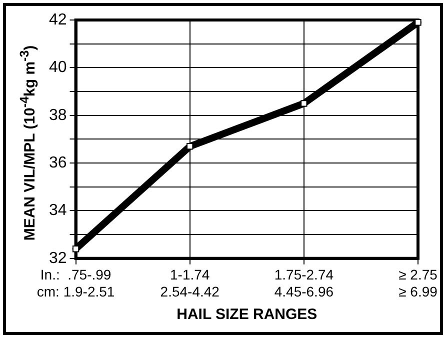 The height and width of the screenshot is (338, 446). Describe the element at coordinates (58, 19) in the screenshot. I see `y-tick-label: 42` at that location.